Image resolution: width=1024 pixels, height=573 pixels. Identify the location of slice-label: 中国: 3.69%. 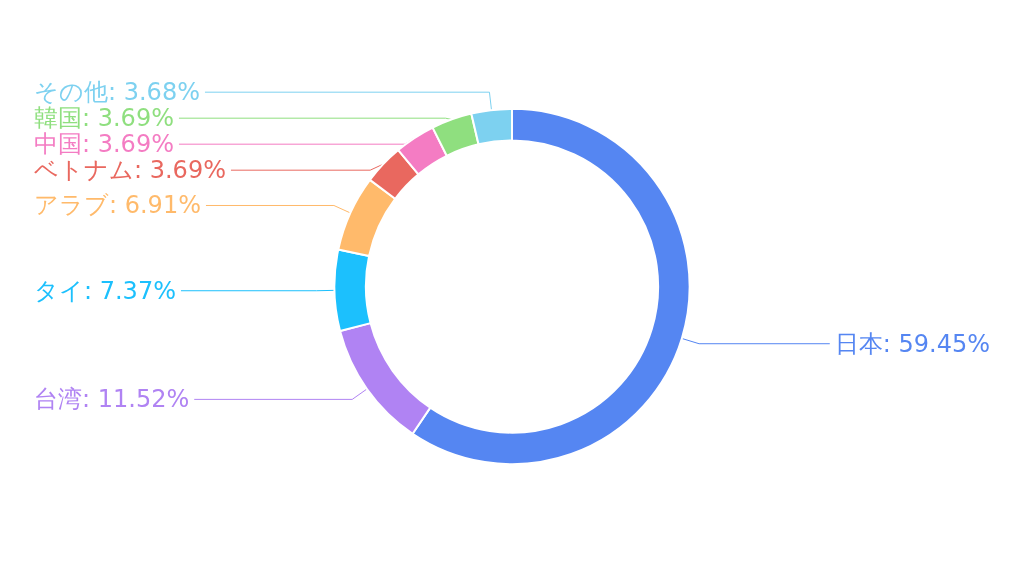
(104, 144).